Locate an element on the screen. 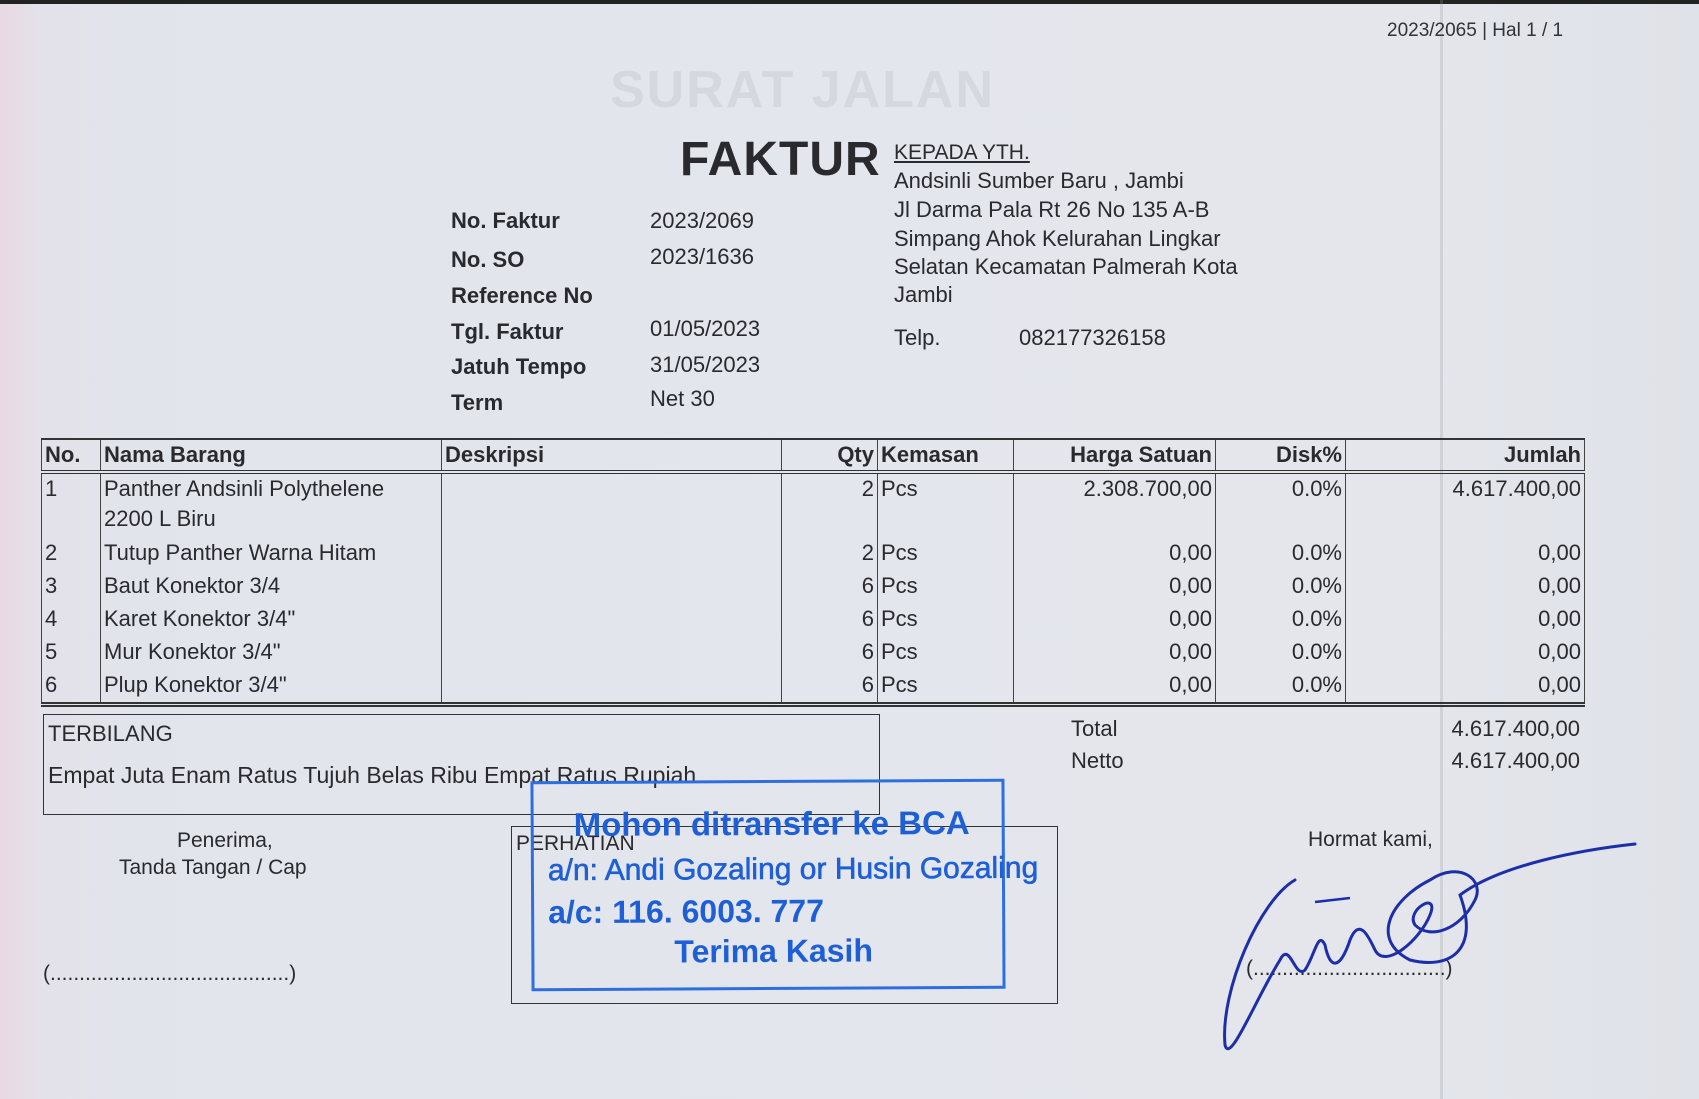 This screenshot has width=1699, height=1099. cell-name: Tutup Panther Warna Hitam is located at coordinates (271, 554).